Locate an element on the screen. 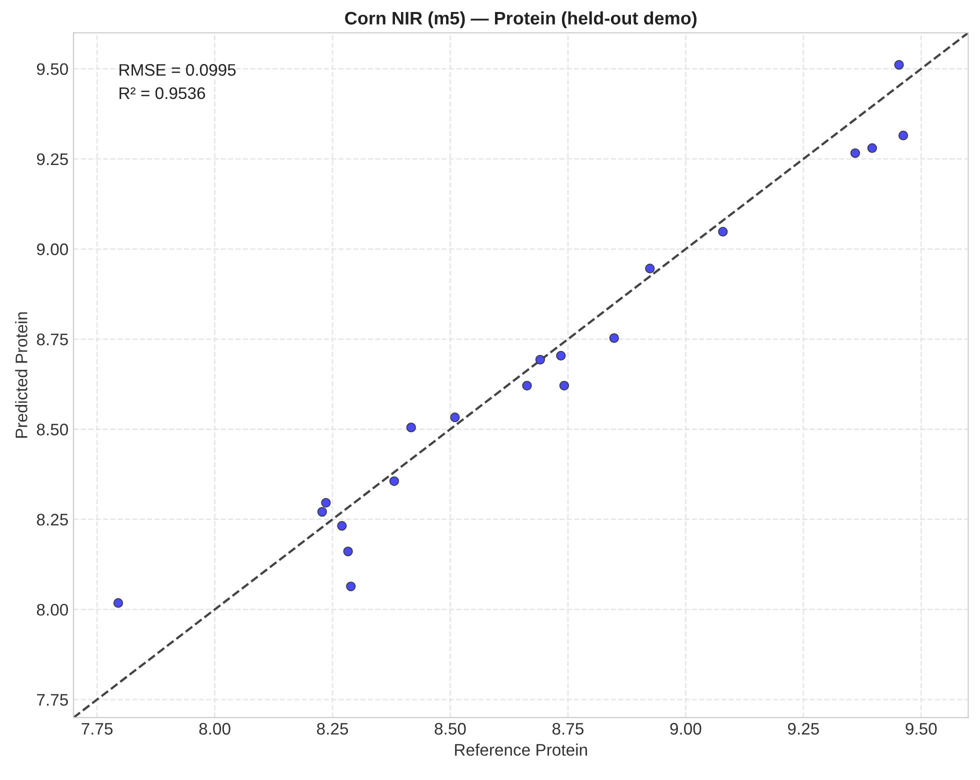 This screenshot has height=780, width=980. y-tick-label: 8.25 is located at coordinates (52, 520).